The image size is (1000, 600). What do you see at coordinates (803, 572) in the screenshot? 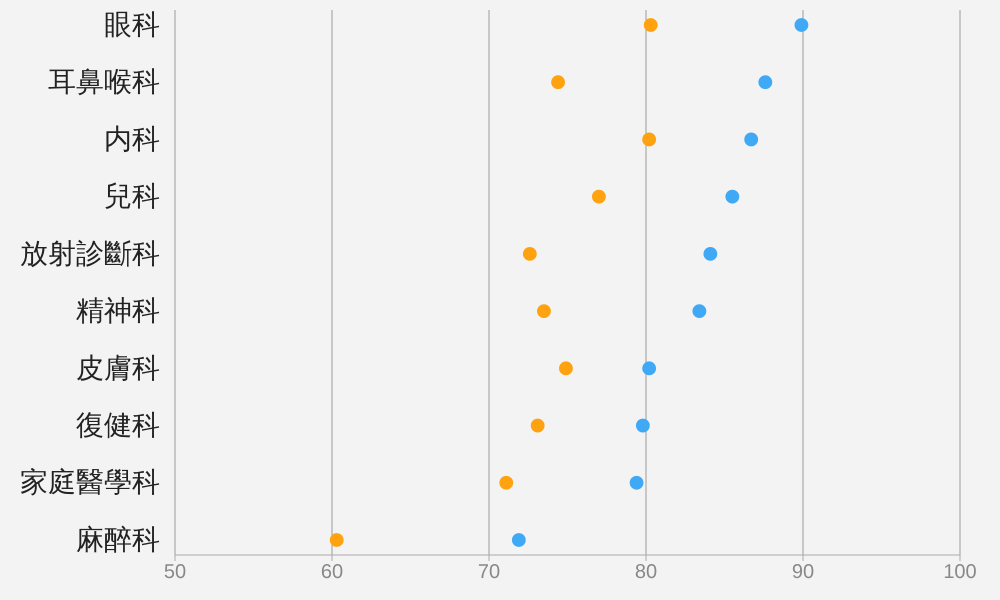
I see `x-tick-label: 90` at bounding box center [803, 572].